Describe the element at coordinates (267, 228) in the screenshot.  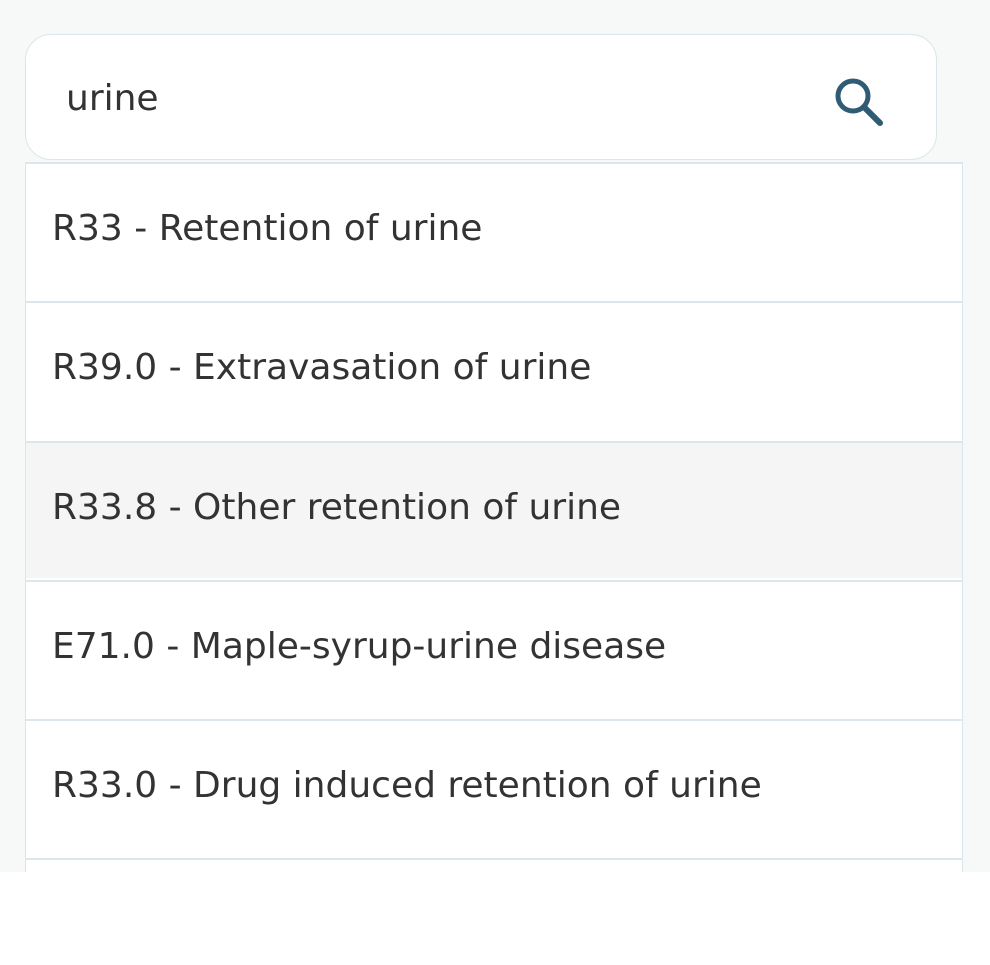
I see `result-label: R33 - Retention of urine` at that location.